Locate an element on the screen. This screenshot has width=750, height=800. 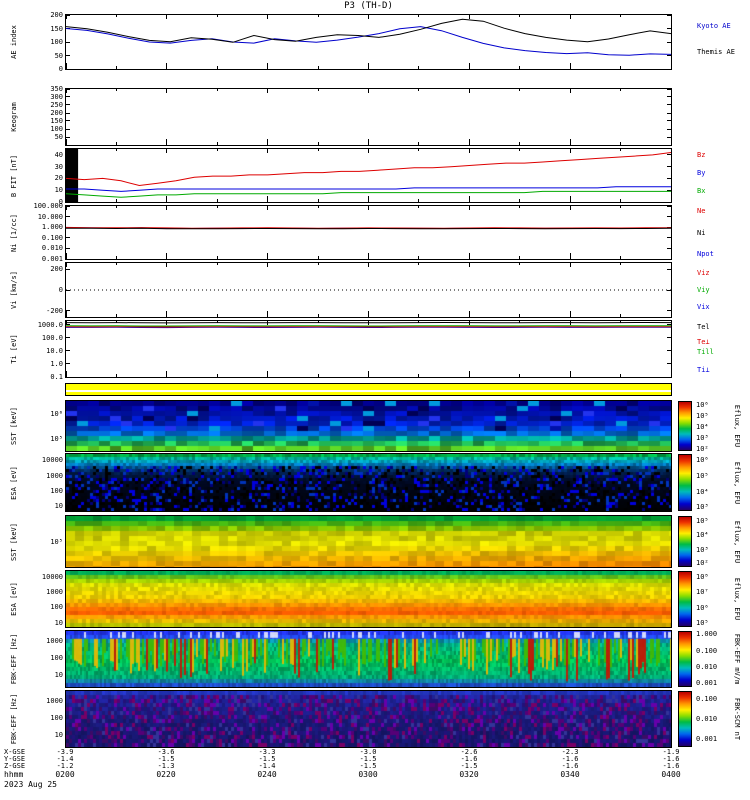
iesa-colorbar is located at coordinates (685, 482).